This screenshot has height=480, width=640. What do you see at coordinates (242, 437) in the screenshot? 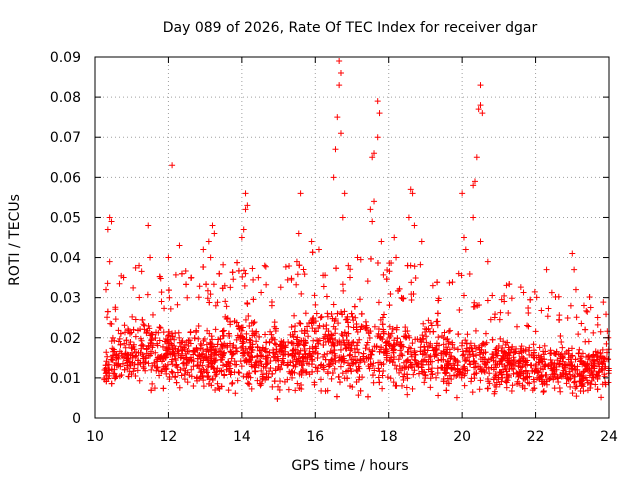
I see `x-tick-label: 14` at bounding box center [242, 437].